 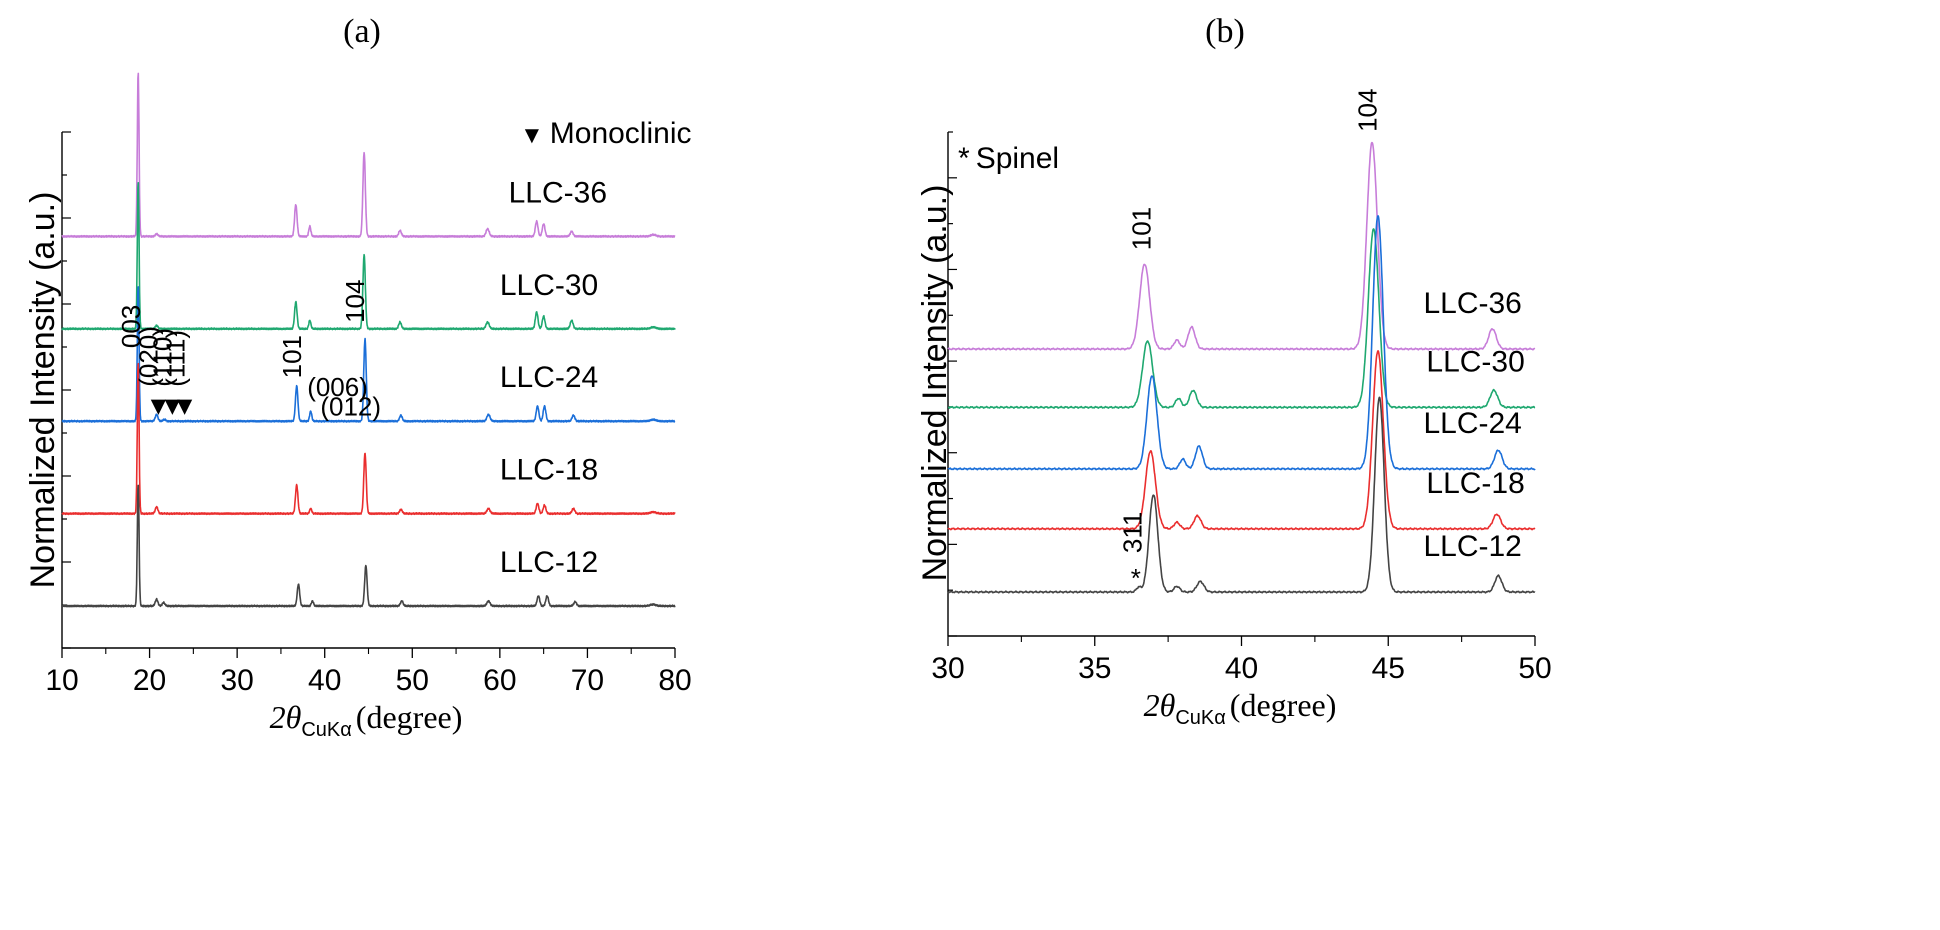 What do you see at coordinates (1136, 578) in the screenshot?
I see `spinel-marker: *` at bounding box center [1136, 578].